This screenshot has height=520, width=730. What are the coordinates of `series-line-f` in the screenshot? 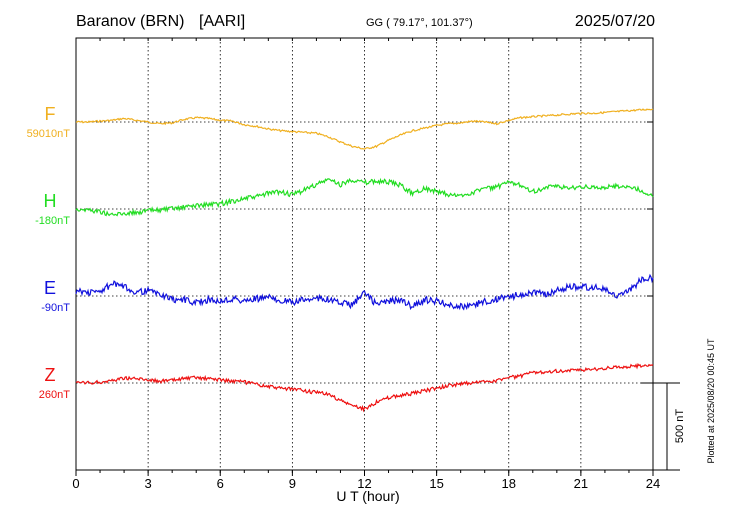 It's located at (364, 129).